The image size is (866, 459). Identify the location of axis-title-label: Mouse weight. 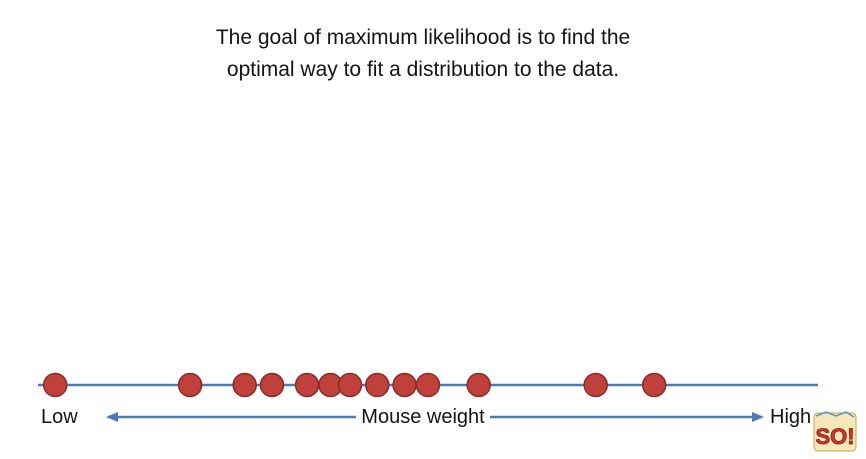
(423, 417).